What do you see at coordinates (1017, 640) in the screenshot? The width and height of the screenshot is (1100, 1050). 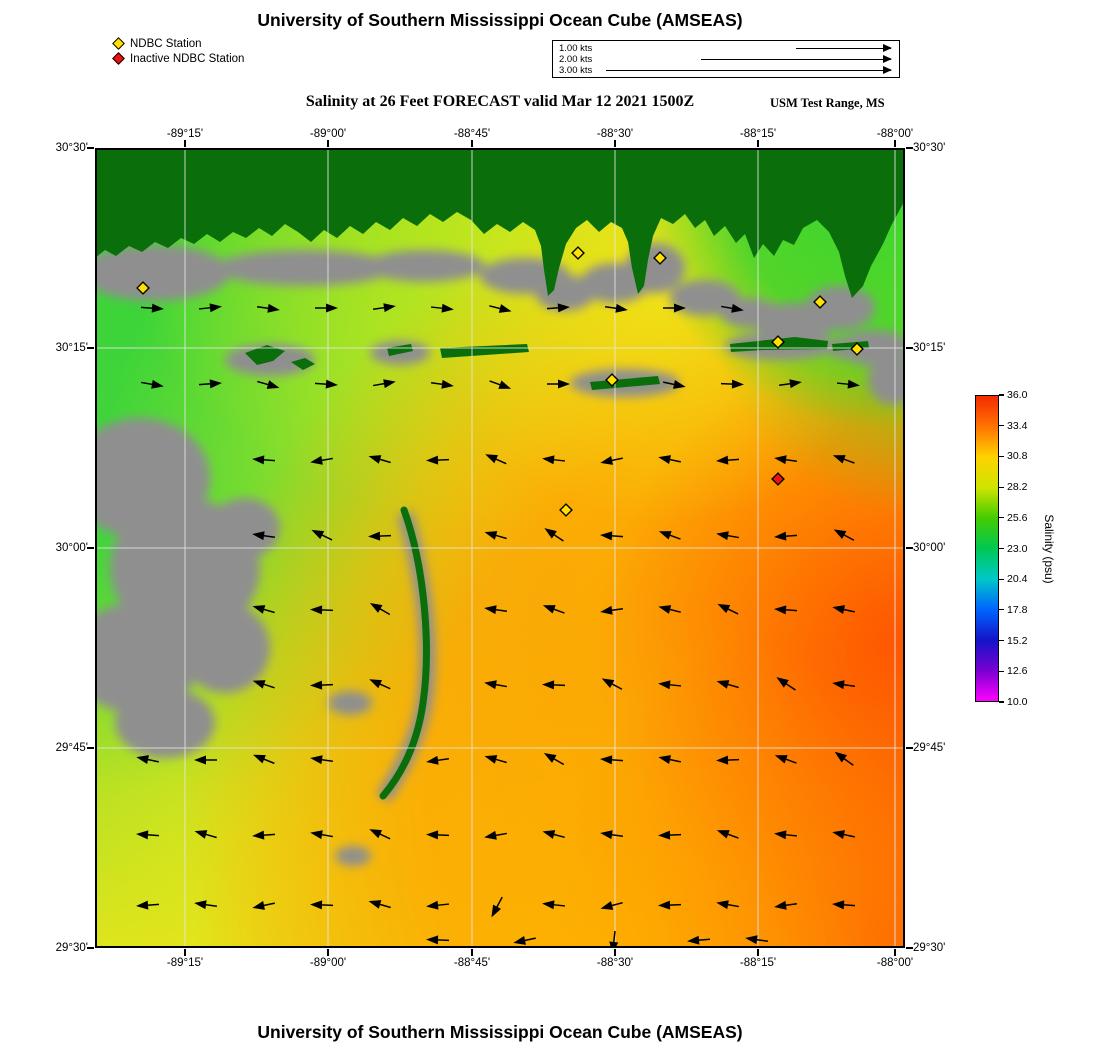 I see `colorbar-tick-label: 15.2` at bounding box center [1017, 640].